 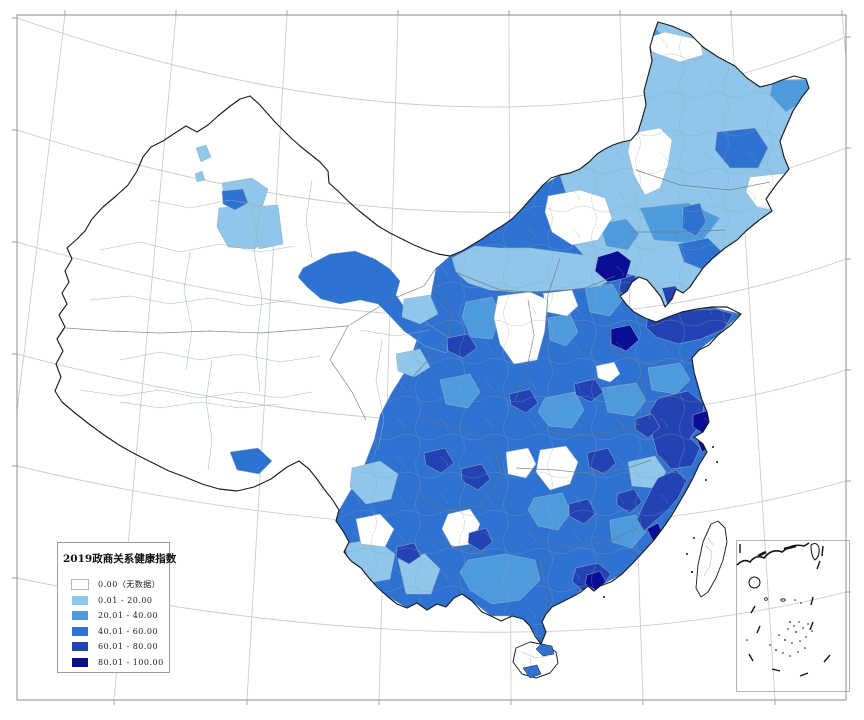 I want to click on legend-label: 40.01 - 60.00, so click(x=128, y=631).